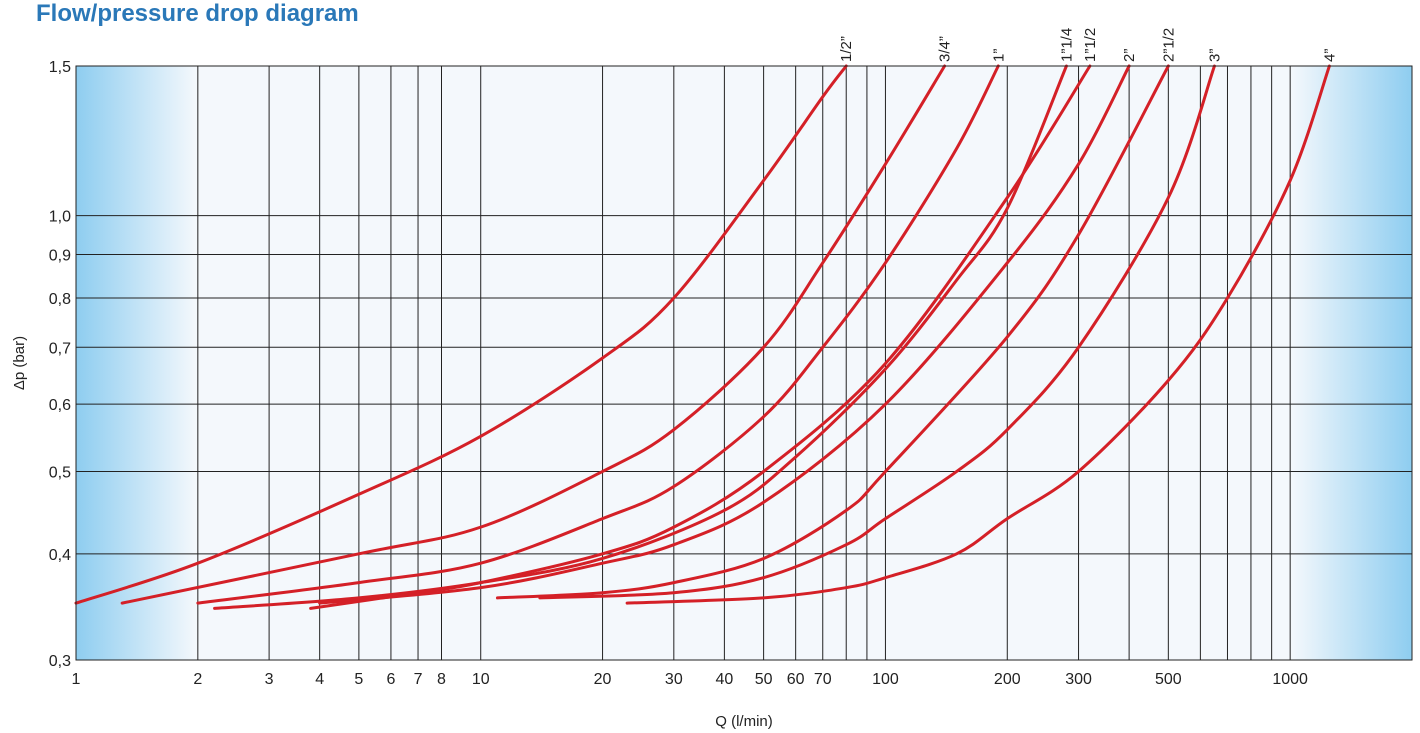 The image size is (1420, 733). What do you see at coordinates (1329, 55) in the screenshot?
I see `series-label: 4”` at bounding box center [1329, 55].